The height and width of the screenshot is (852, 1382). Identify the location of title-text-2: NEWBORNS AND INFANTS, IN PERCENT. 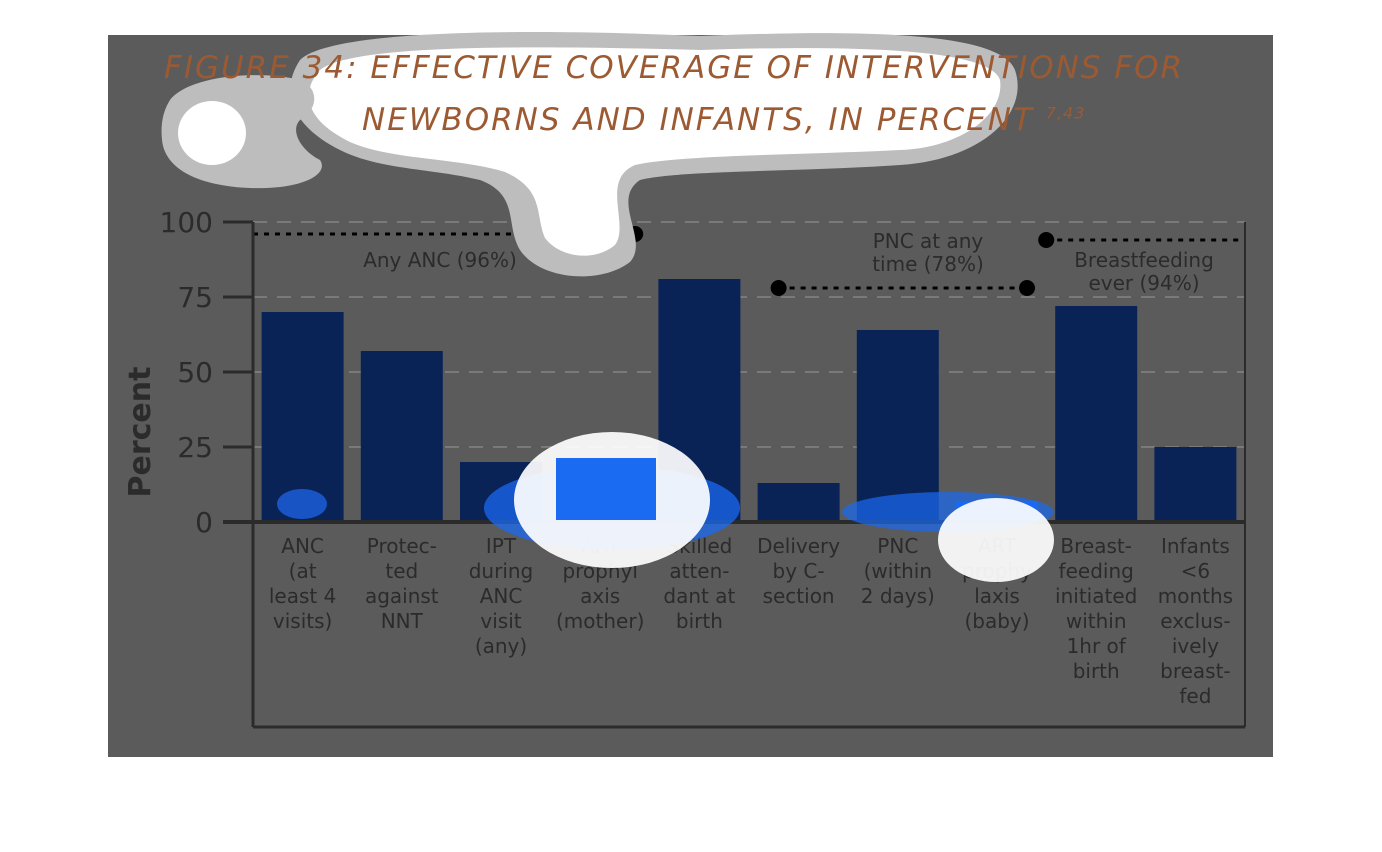
(698, 120).